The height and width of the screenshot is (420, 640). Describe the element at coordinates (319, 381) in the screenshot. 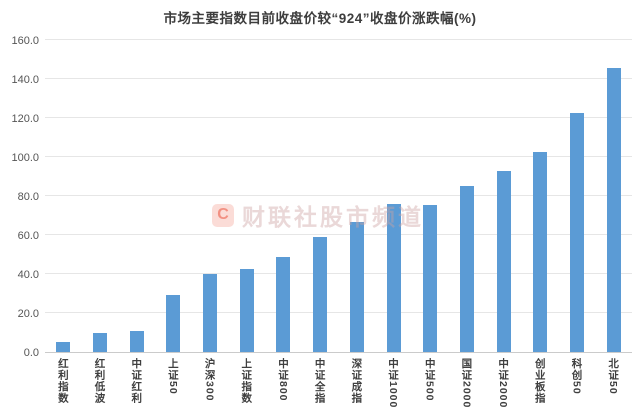

I see `x-tick-label: 中证全指` at that location.